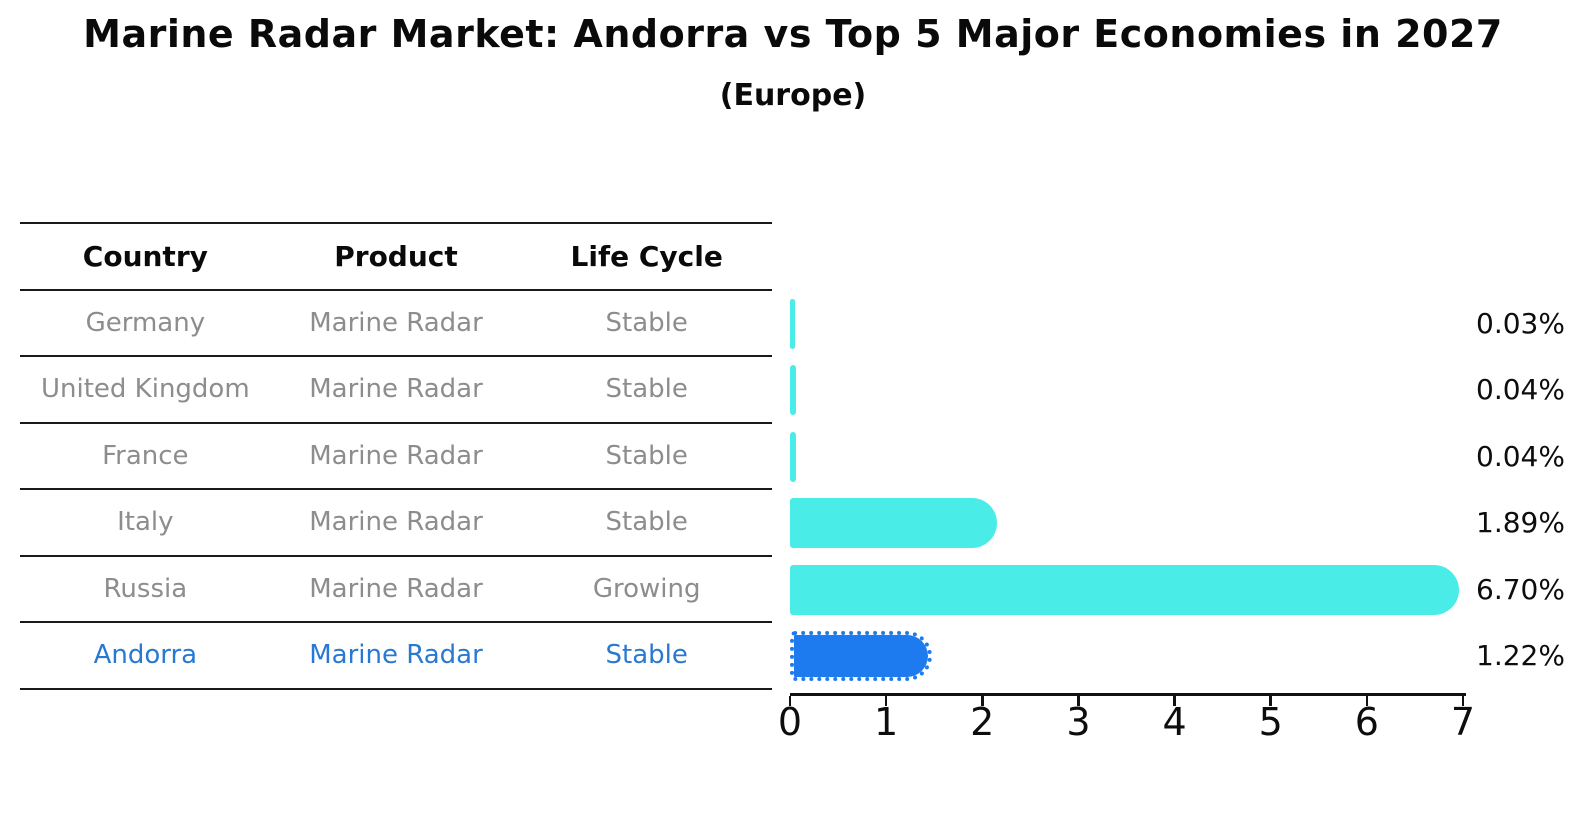 Image resolution: width=1586 pixels, height=823 pixels. What do you see at coordinates (145, 655) in the screenshot?
I see `table-cell-country: Andorra` at bounding box center [145, 655].